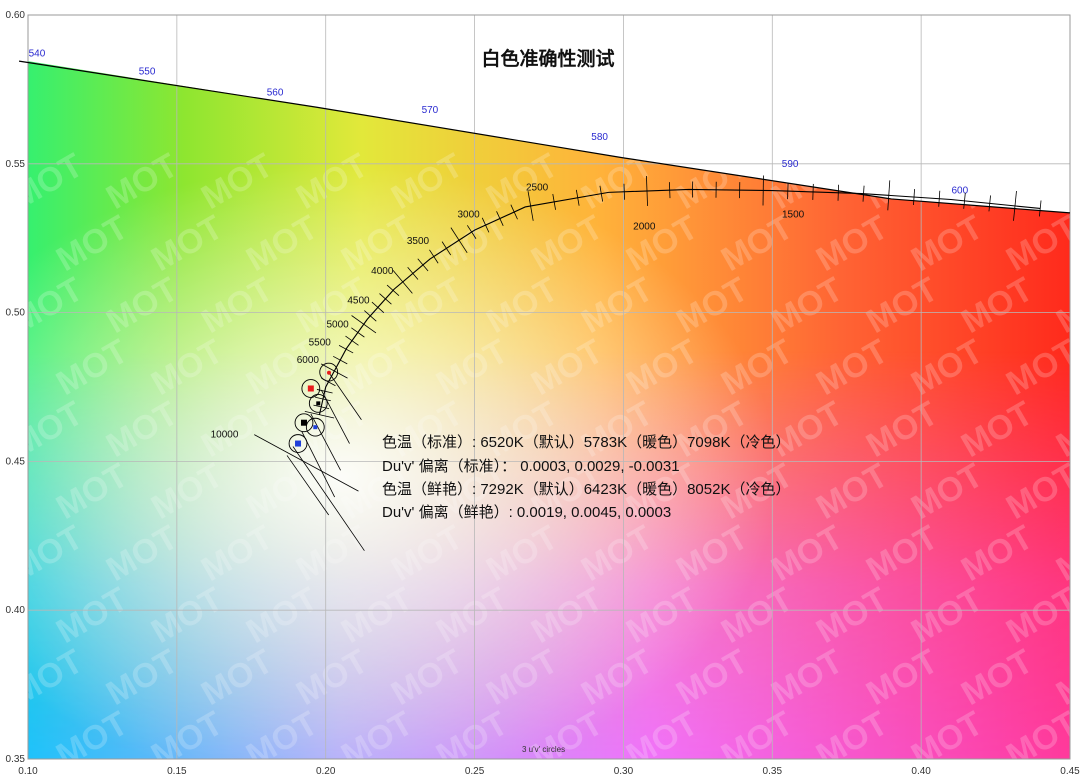 The height and width of the screenshot is (780, 1080). What do you see at coordinates (418, 241) in the screenshot?
I see `cct-label: 3500` at bounding box center [418, 241].